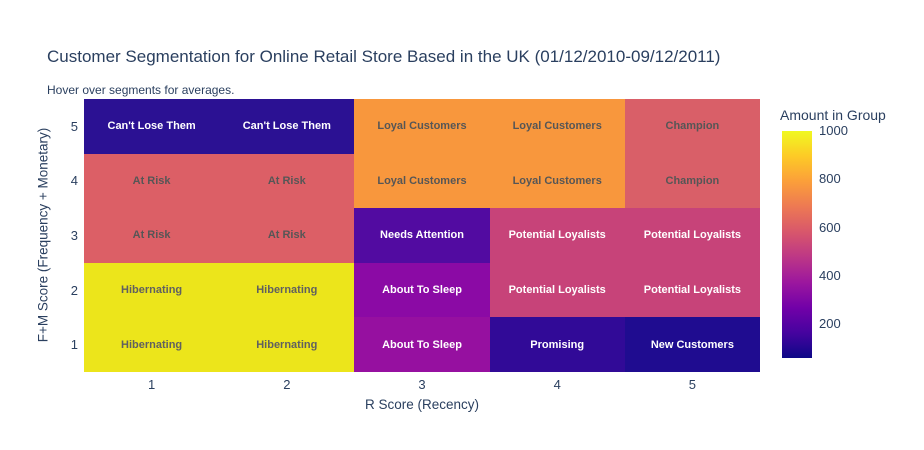  Describe the element at coordinates (74, 290) in the screenshot. I see `y-tick-label: 2` at that location.